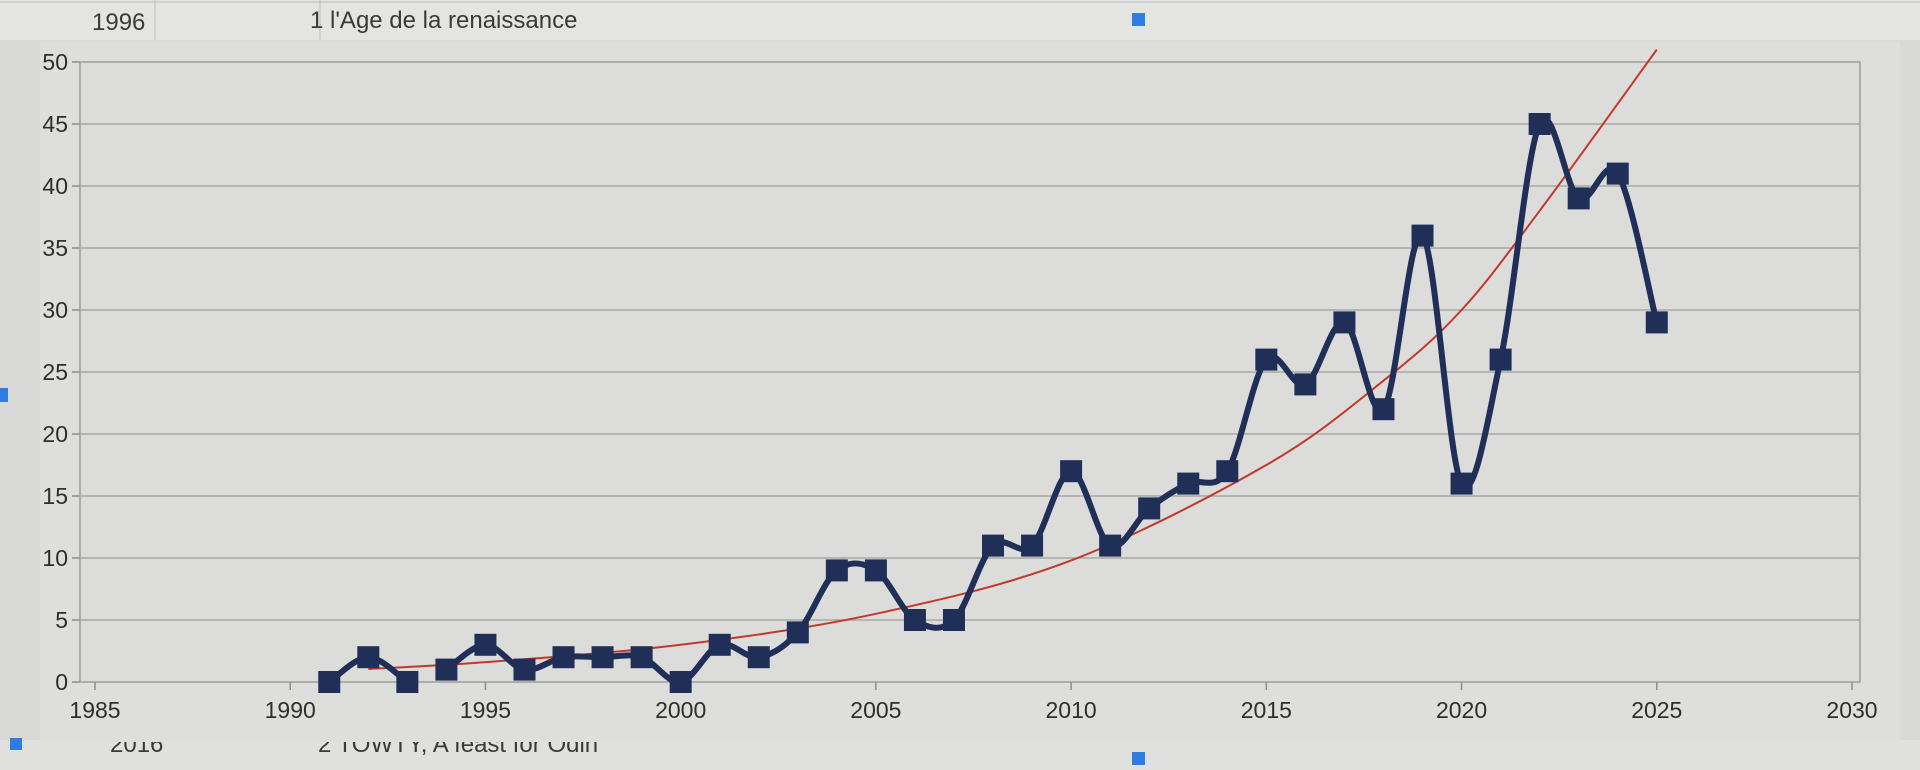 This screenshot has height=770, width=1920. What do you see at coordinates (118, 22) in the screenshot?
I see `cell-top-a: 1996` at bounding box center [118, 22].